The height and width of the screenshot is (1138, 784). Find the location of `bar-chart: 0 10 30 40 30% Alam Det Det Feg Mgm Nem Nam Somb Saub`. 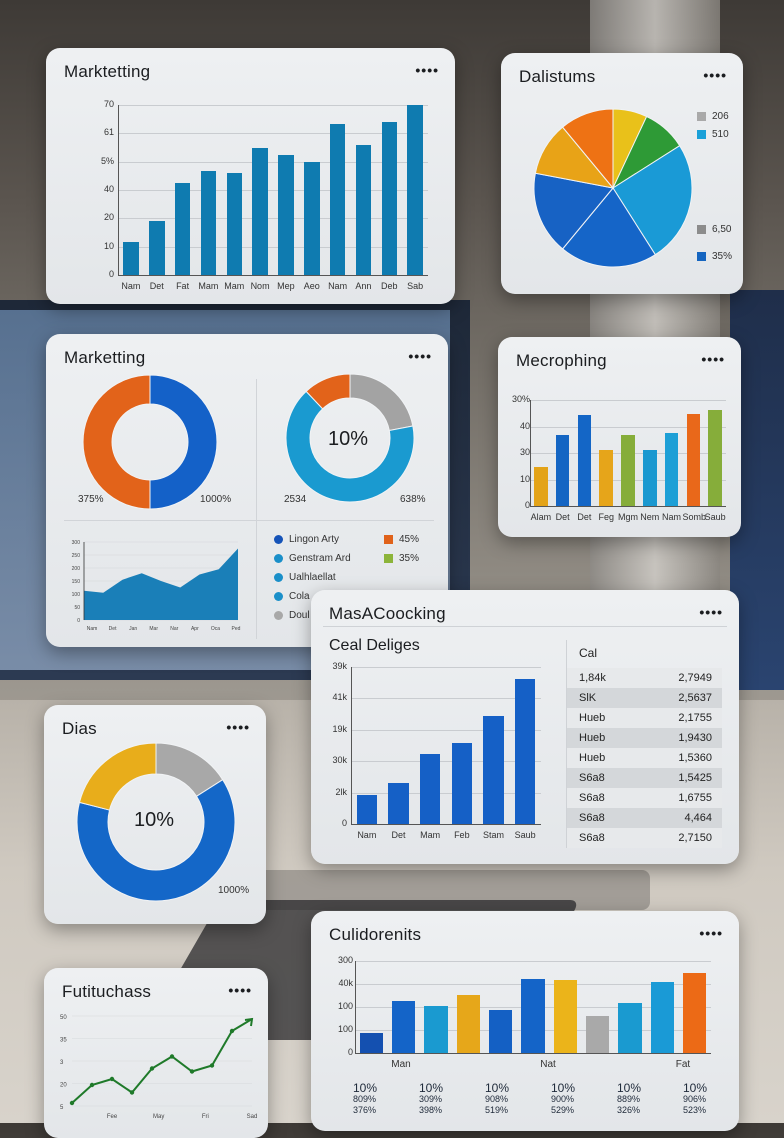

bar-chart: 0 10 30 40 30% Alam Det Det Feg Mgm Nem Nam Somb Saub is located at coordinates (619, 437).